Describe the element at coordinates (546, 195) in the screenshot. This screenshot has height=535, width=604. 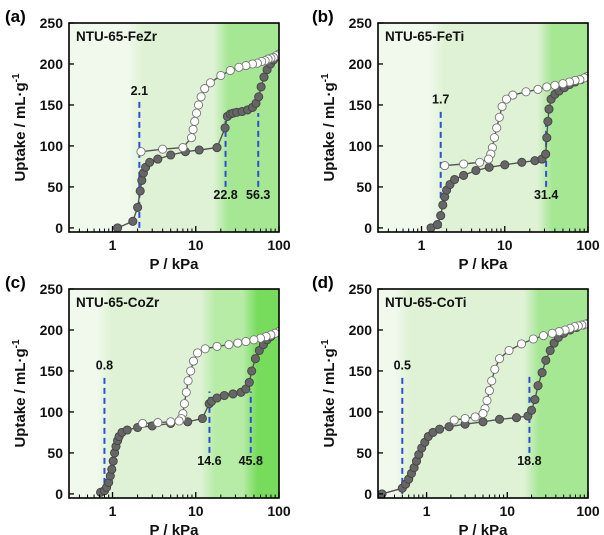
I see `pressure-marker-label: 31.4` at that location.